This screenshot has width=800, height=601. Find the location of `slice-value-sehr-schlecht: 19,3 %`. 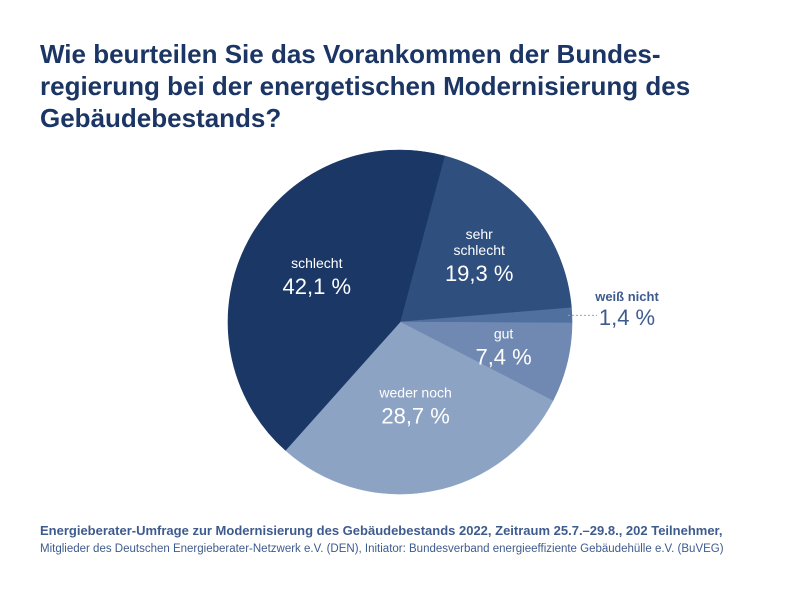

slice-value-sehr-schlecht: 19,3 % is located at coordinates (479, 273).